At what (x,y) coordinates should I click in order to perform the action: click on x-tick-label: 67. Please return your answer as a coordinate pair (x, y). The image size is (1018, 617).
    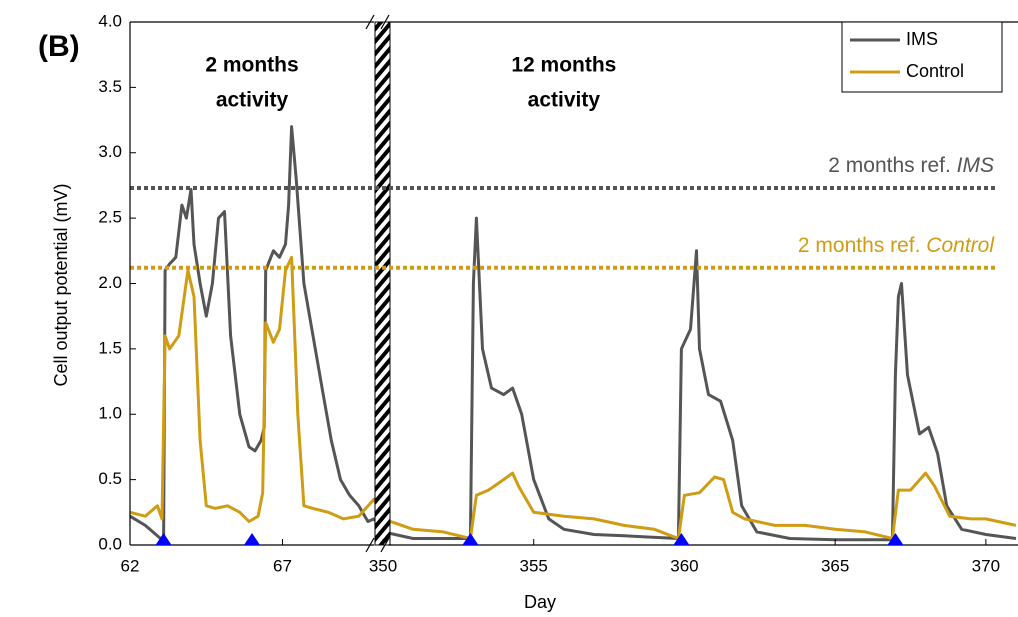
    Looking at the image, I should click on (282, 565).